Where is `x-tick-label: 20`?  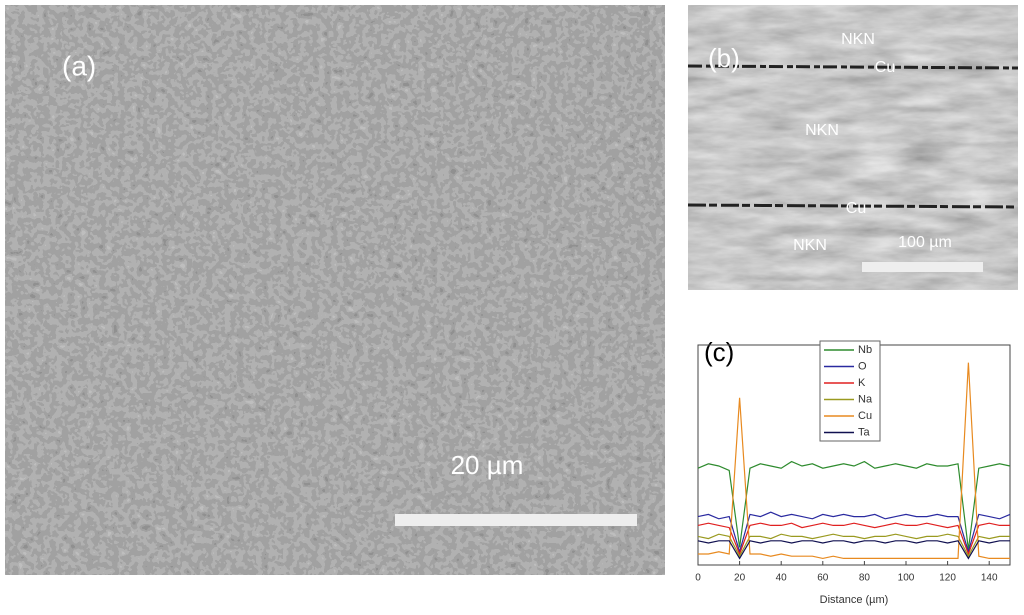 x-tick-label: 20 is located at coordinates (740, 578).